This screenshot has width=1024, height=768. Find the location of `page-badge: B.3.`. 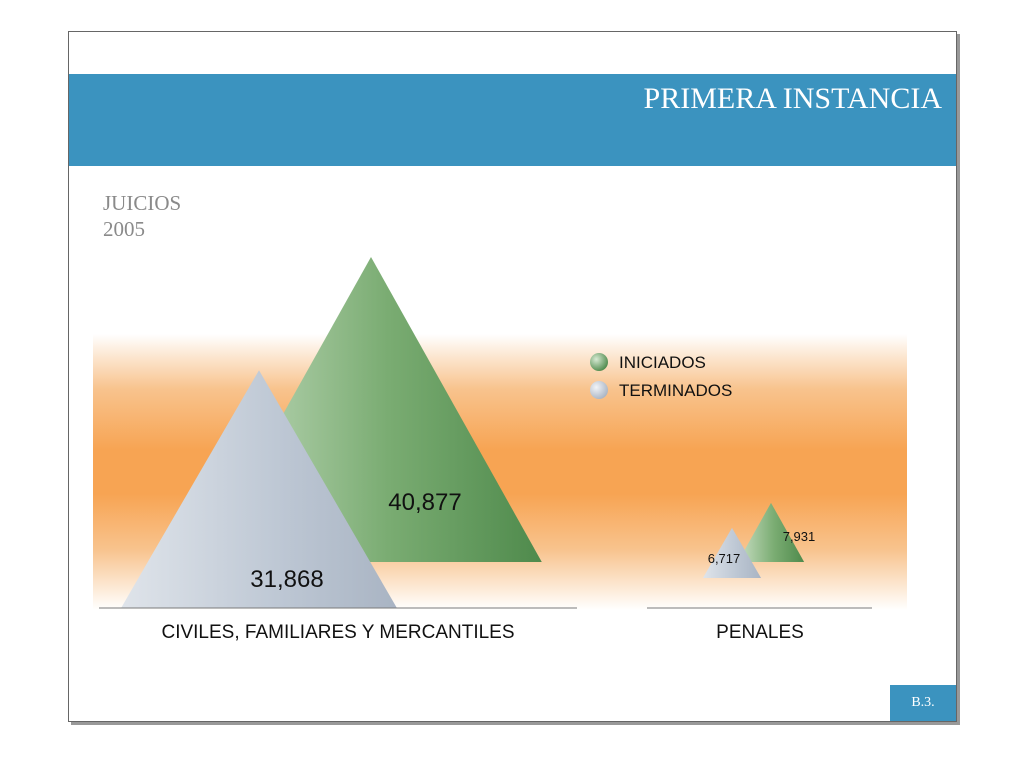

page-badge: B.3. is located at coordinates (923, 703).